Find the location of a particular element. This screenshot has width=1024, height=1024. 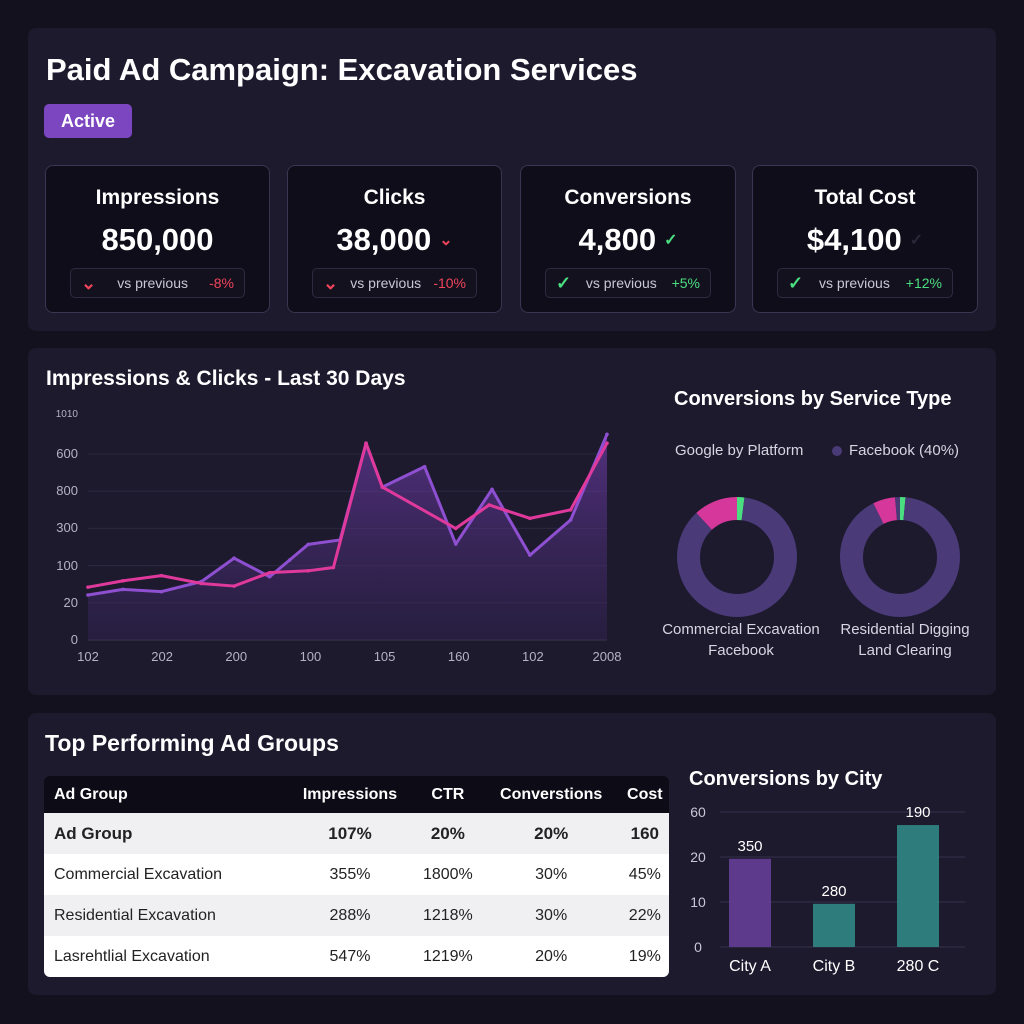

x-category-label: City A is located at coordinates (750, 966).